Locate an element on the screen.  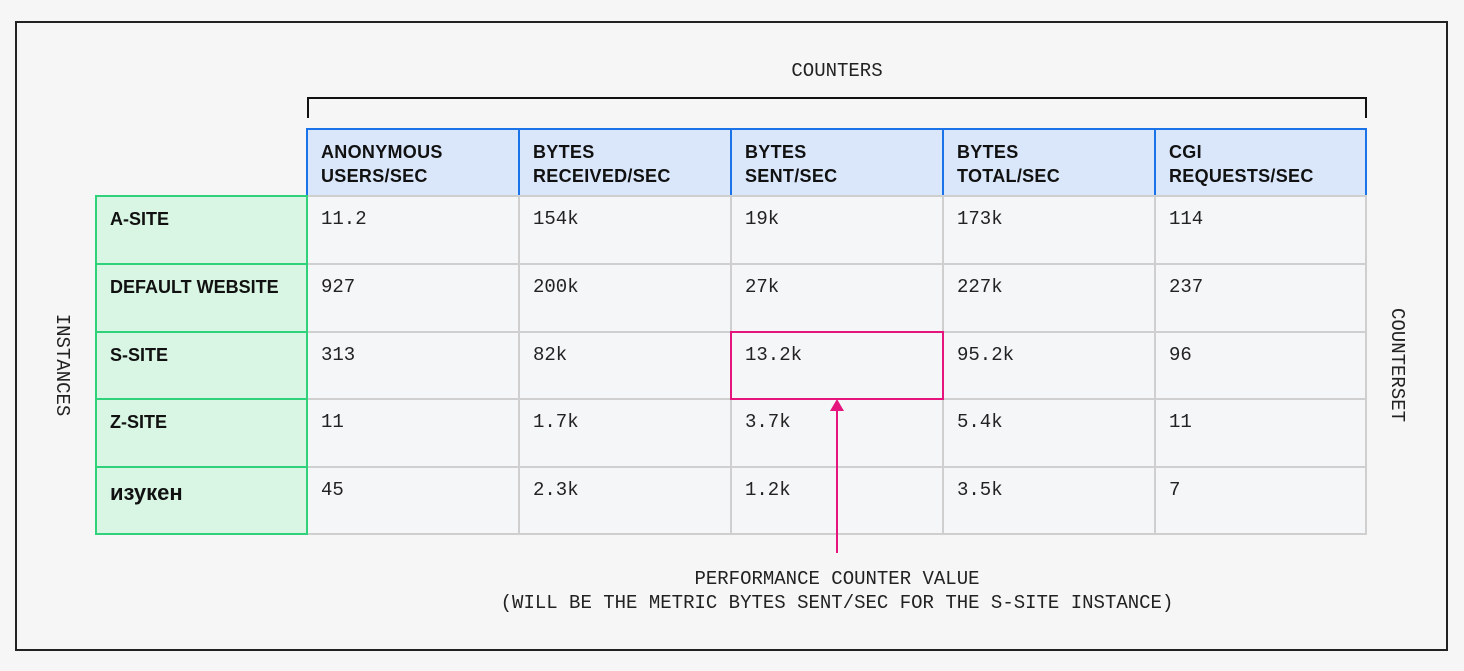
cell-value: 7 is located at coordinates (1175, 490).